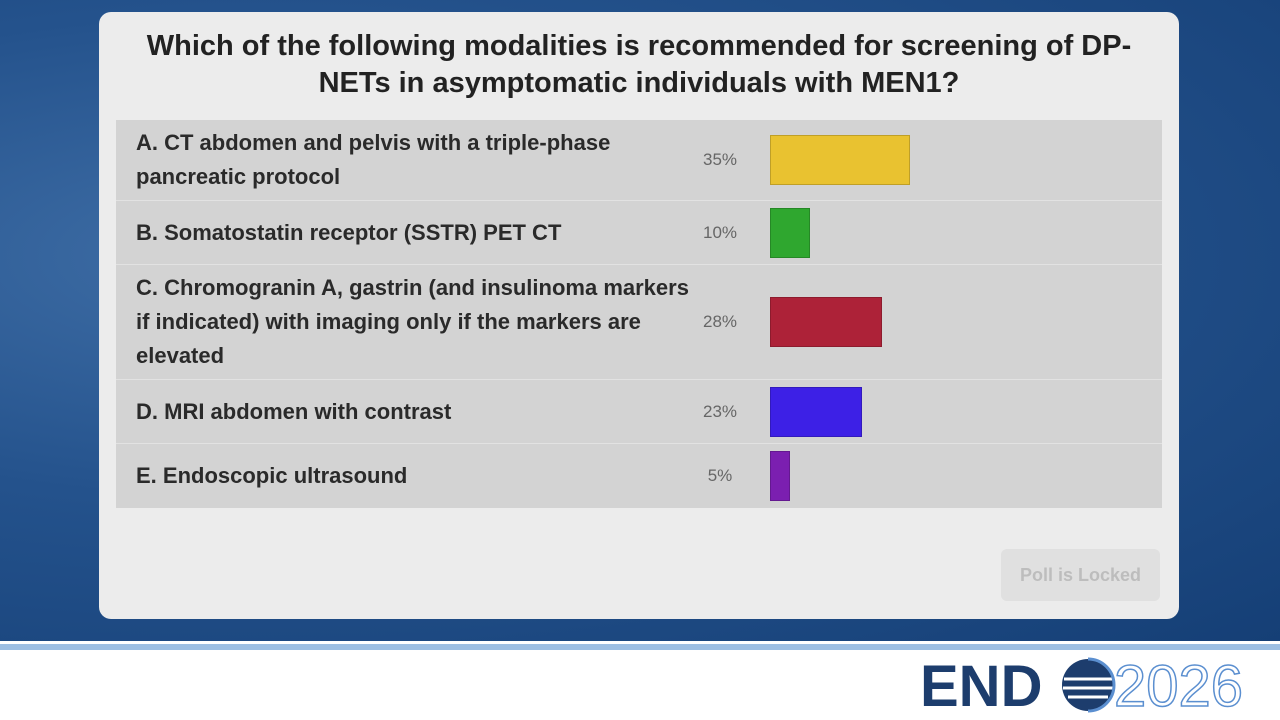 The image size is (1280, 720). I want to click on option-percent: 5%, so click(720, 475).